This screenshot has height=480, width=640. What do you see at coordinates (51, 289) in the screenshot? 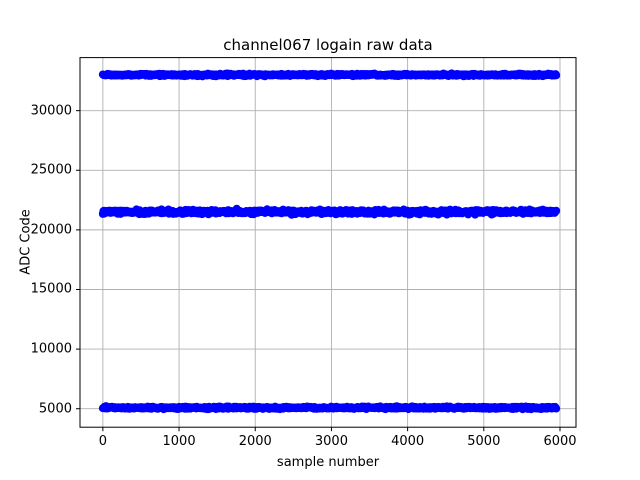
I see `y-tick-label: 15000` at bounding box center [51, 289].